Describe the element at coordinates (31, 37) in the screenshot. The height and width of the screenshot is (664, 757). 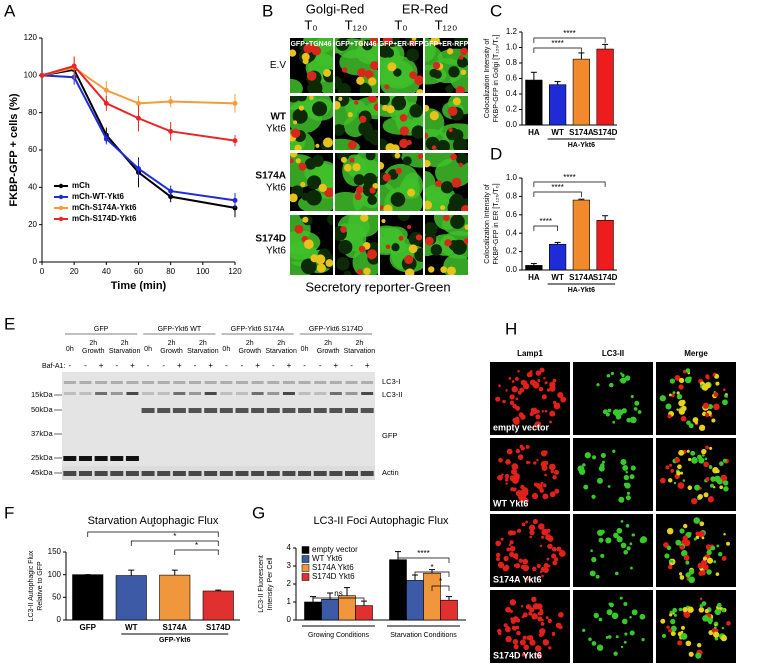
I see `y-tick-label: 120` at that location.